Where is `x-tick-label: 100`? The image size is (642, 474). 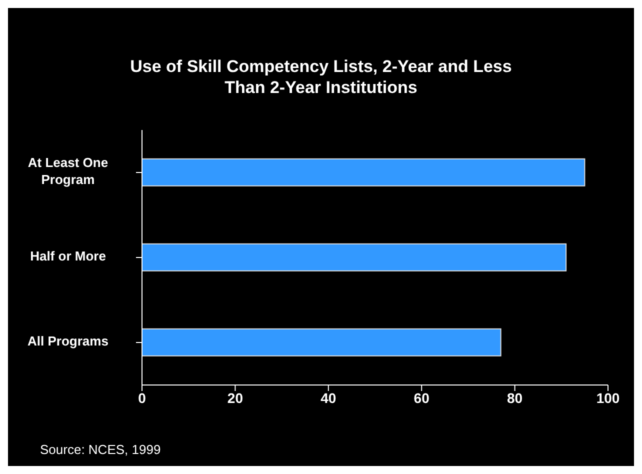
x-tick-label: 100 is located at coordinates (608, 398).